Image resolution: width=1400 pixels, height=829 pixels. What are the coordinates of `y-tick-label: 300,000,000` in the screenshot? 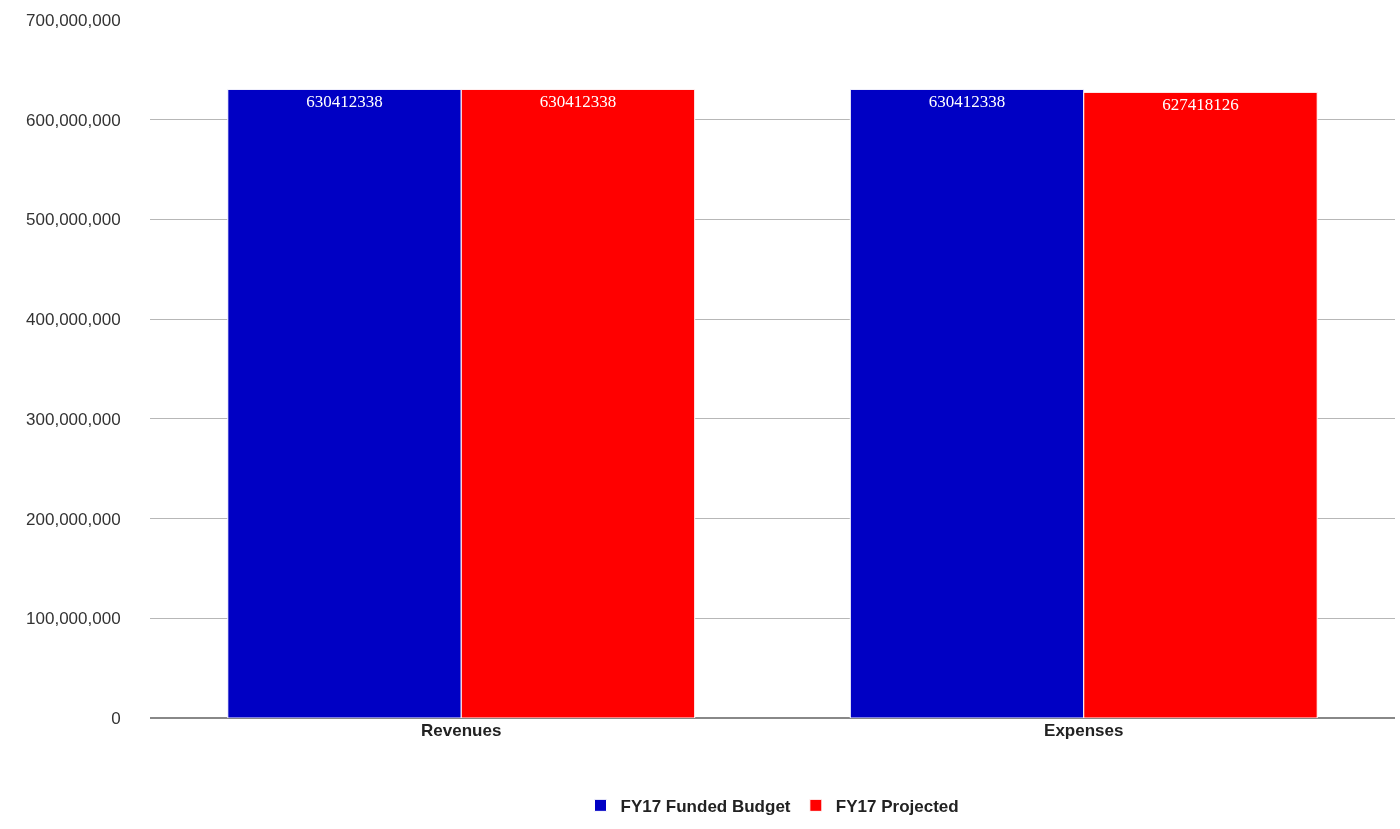 It's located at (73, 419).